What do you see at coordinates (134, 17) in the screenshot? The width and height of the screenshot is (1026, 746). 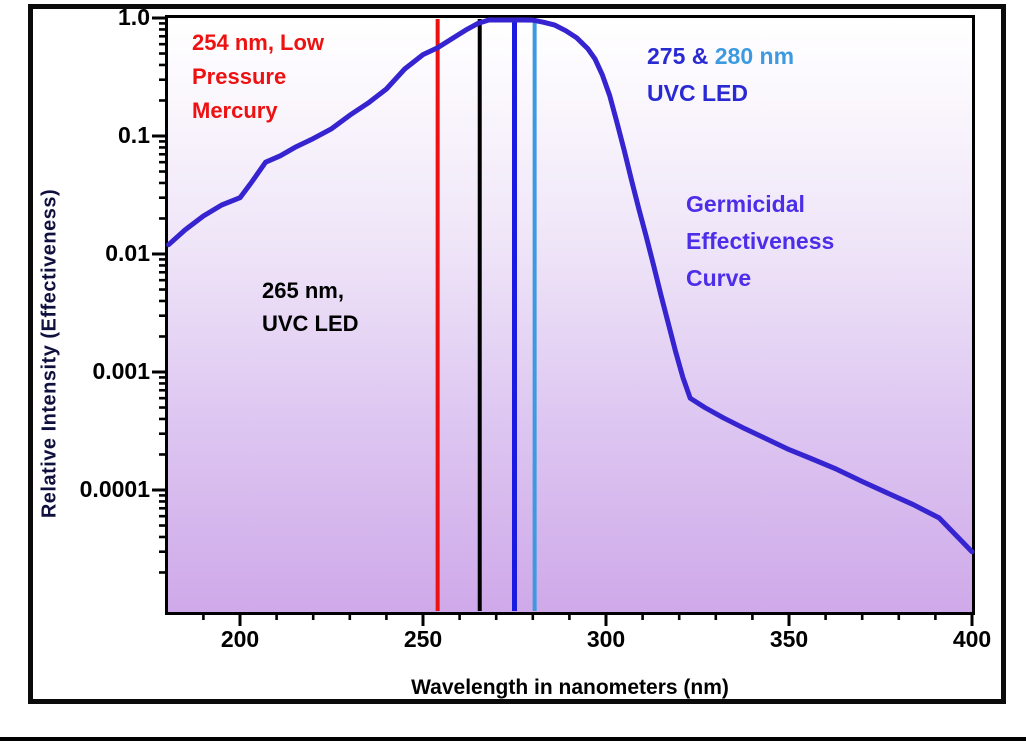 I see `y-tick-label: 1.0` at bounding box center [134, 17].